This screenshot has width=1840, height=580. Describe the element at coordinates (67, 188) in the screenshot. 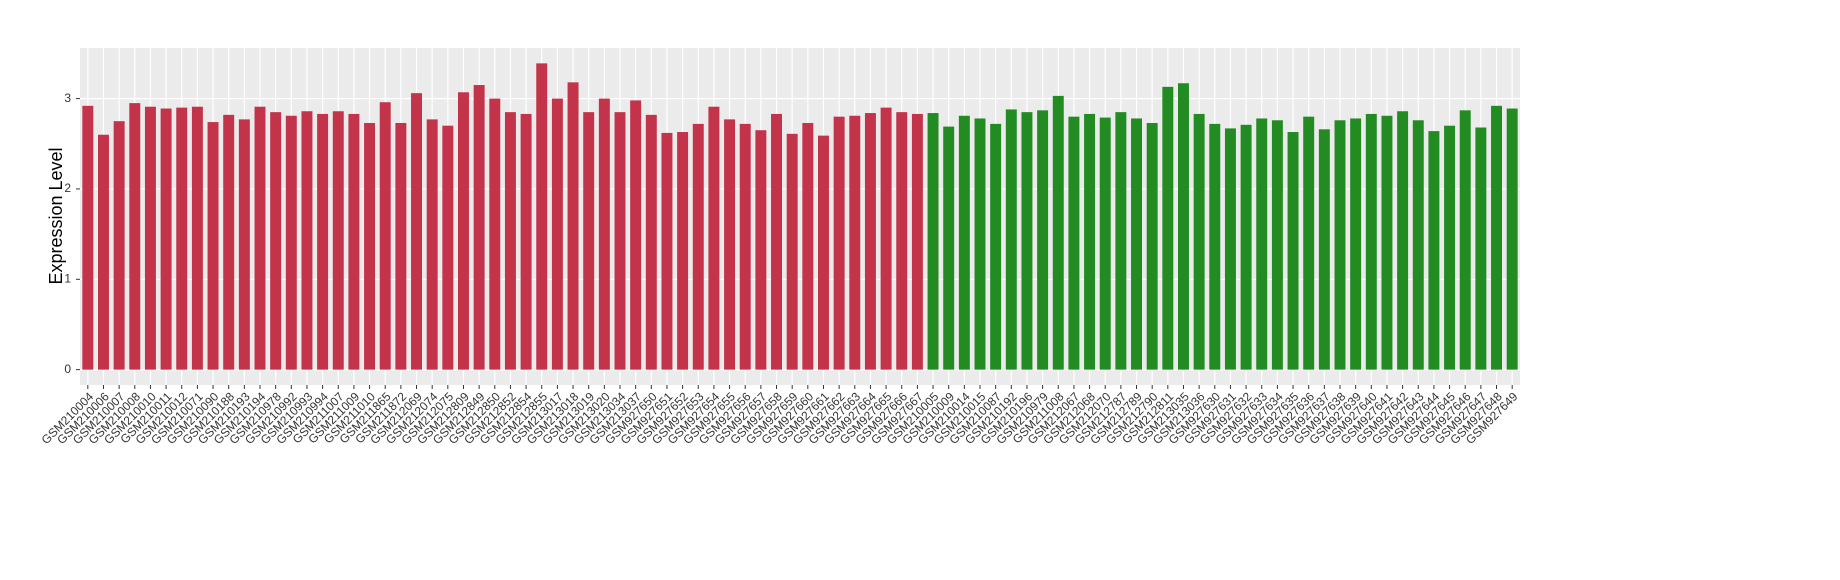

I see `y-tick-label: 2` at that location.